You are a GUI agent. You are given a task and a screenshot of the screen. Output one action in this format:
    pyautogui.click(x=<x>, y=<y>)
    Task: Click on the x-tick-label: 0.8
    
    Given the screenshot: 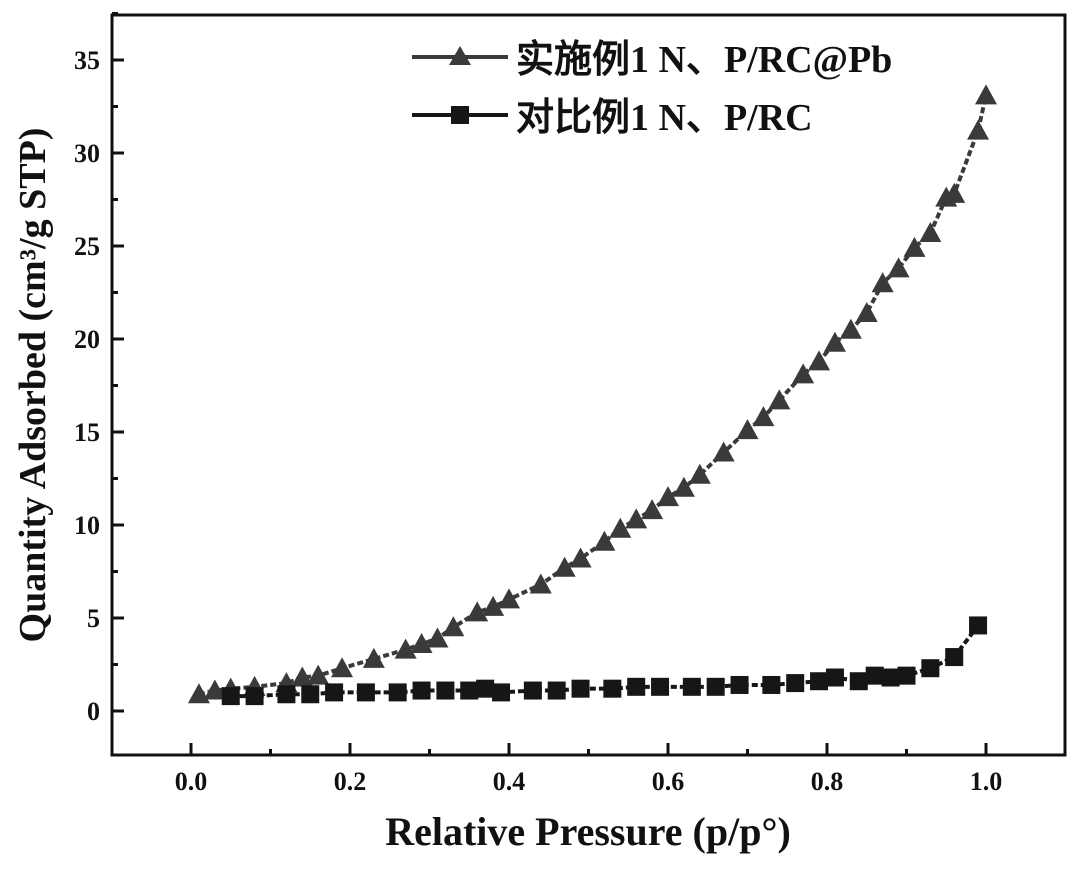 What is the action you would take?
    pyautogui.click(x=827, y=781)
    